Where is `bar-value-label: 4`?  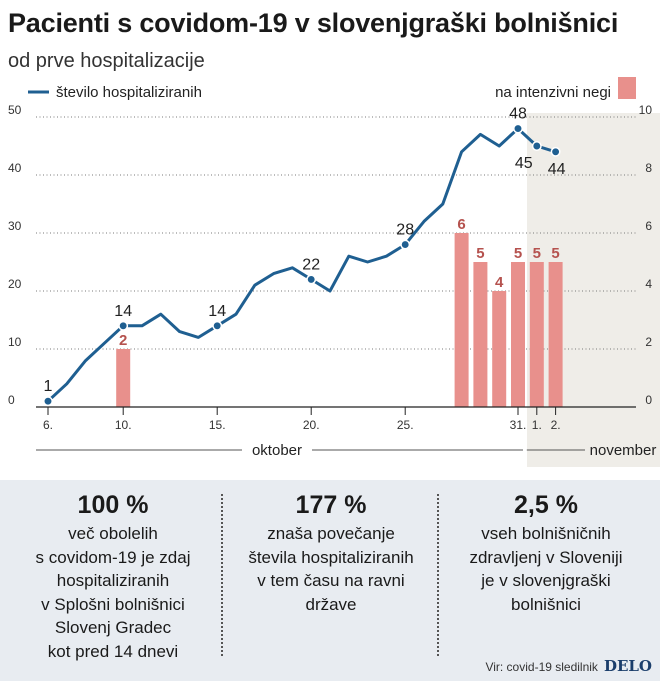
bar-value-label: 4 is located at coordinates (499, 282).